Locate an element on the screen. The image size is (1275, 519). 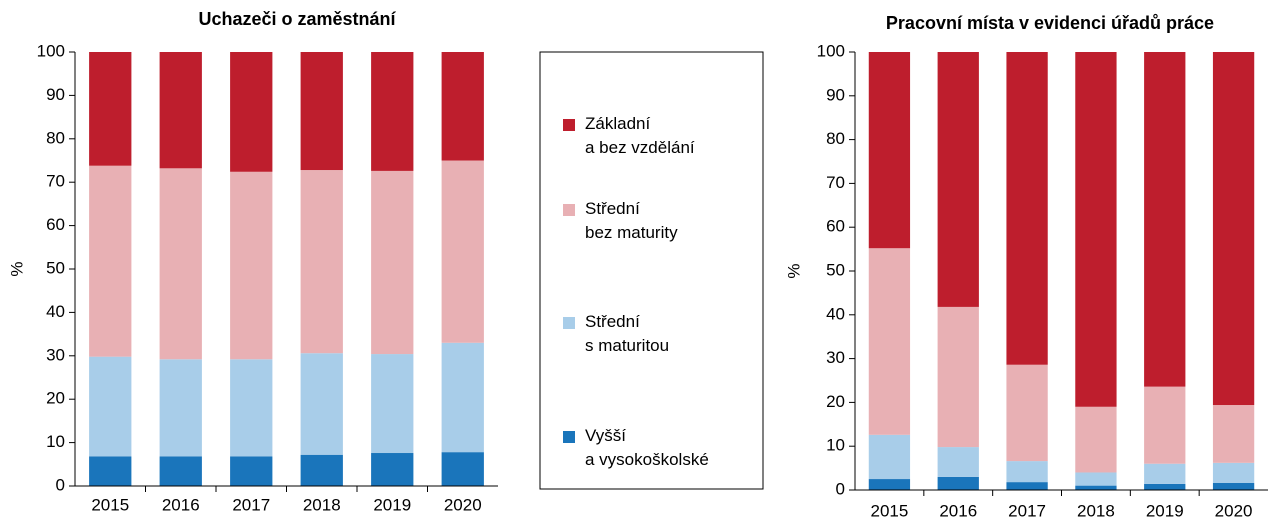
legend-label: Vyšší a vysokoškolské is located at coordinates (647, 447).